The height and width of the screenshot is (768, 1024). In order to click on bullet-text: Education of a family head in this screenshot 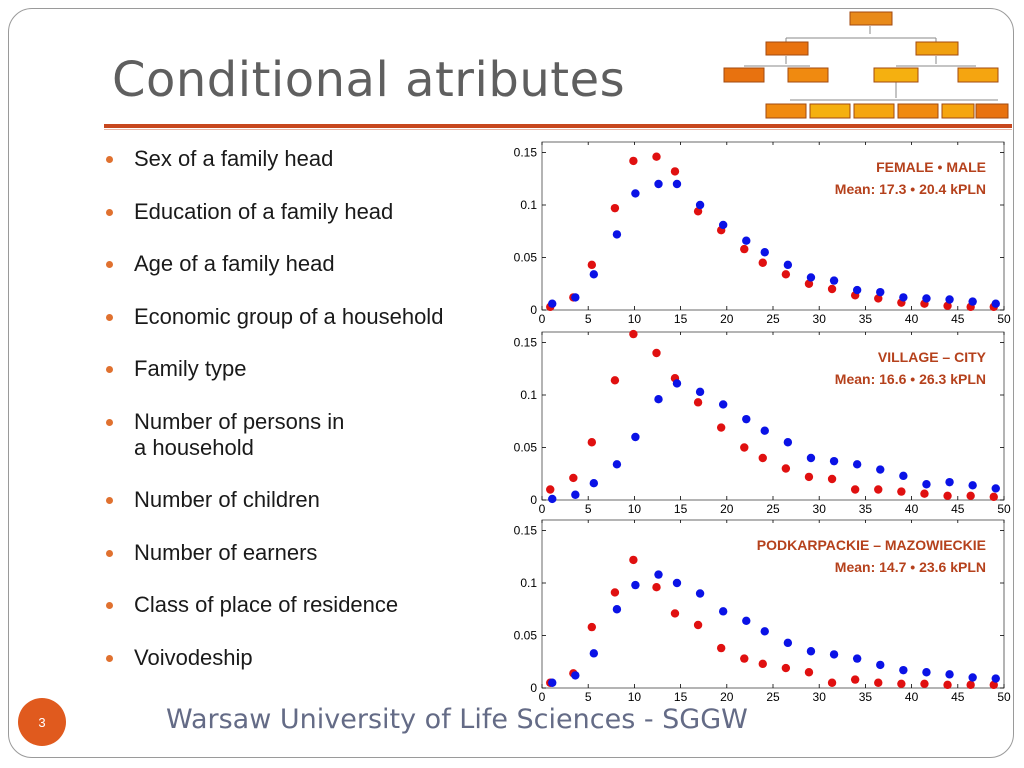, I will do `click(264, 211)`.